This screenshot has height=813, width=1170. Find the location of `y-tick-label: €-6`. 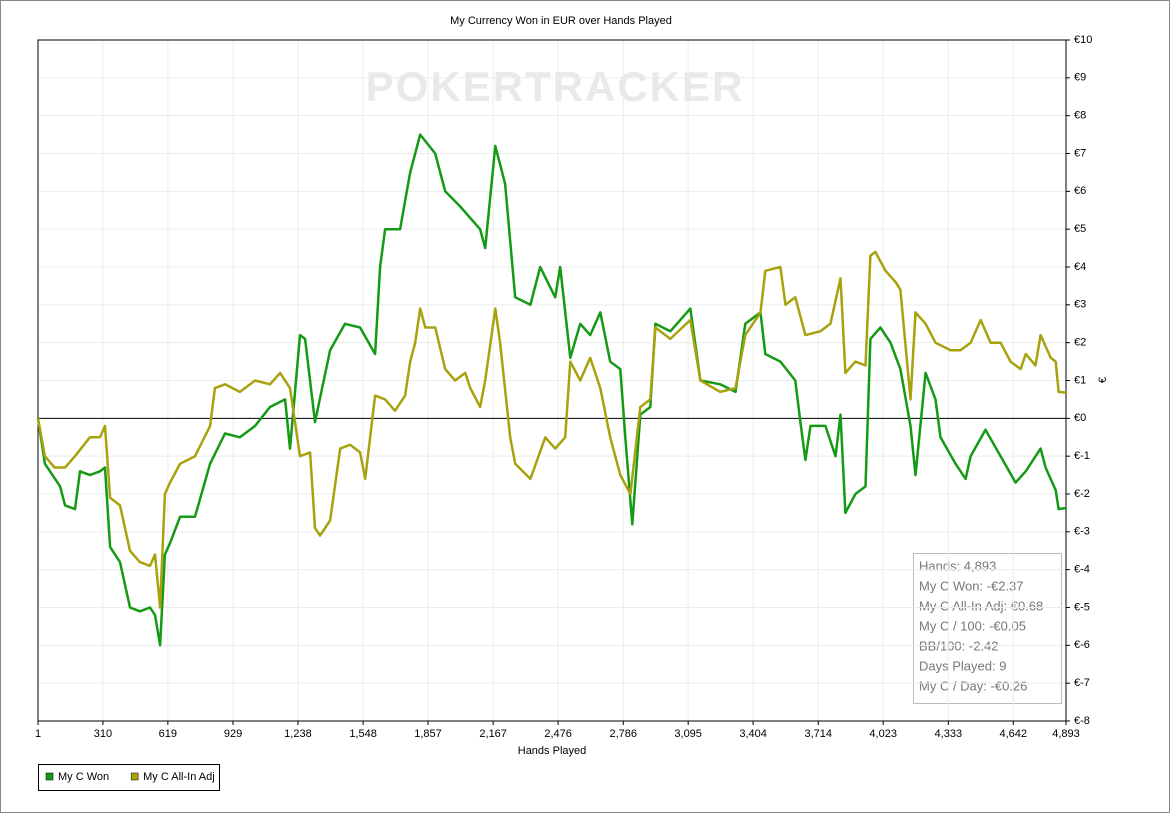

y-tick-label: €-6 is located at coordinates (1082, 645).